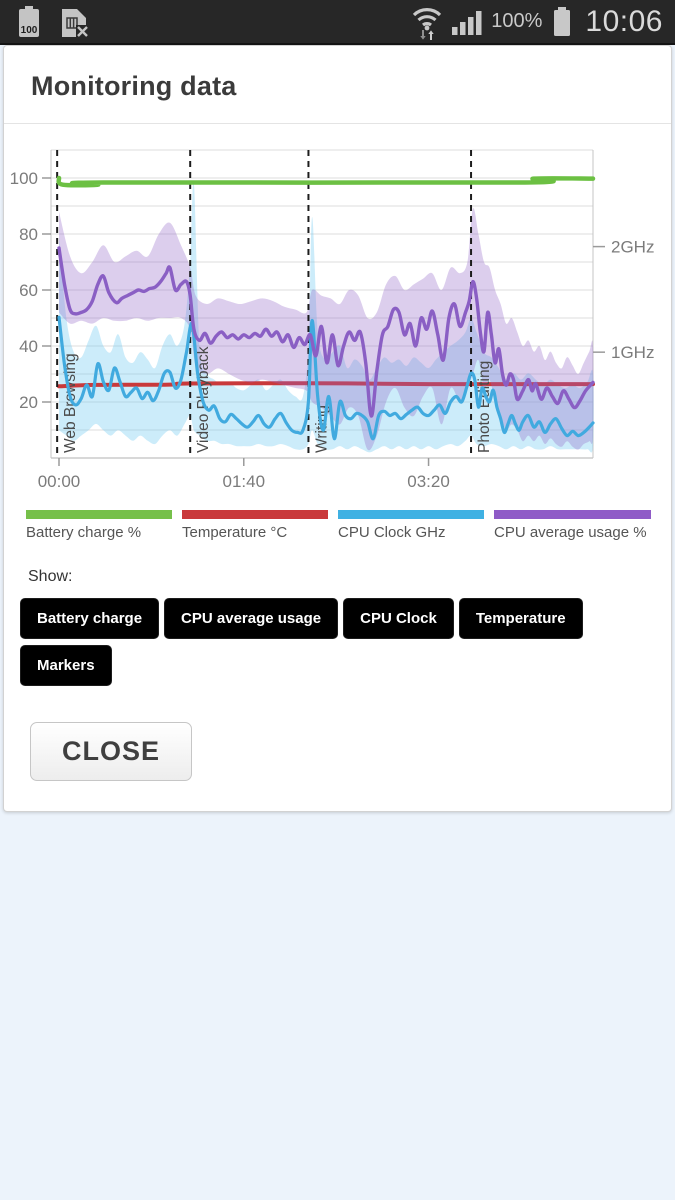  I want to click on svg-text: 20, so click(28, 402).